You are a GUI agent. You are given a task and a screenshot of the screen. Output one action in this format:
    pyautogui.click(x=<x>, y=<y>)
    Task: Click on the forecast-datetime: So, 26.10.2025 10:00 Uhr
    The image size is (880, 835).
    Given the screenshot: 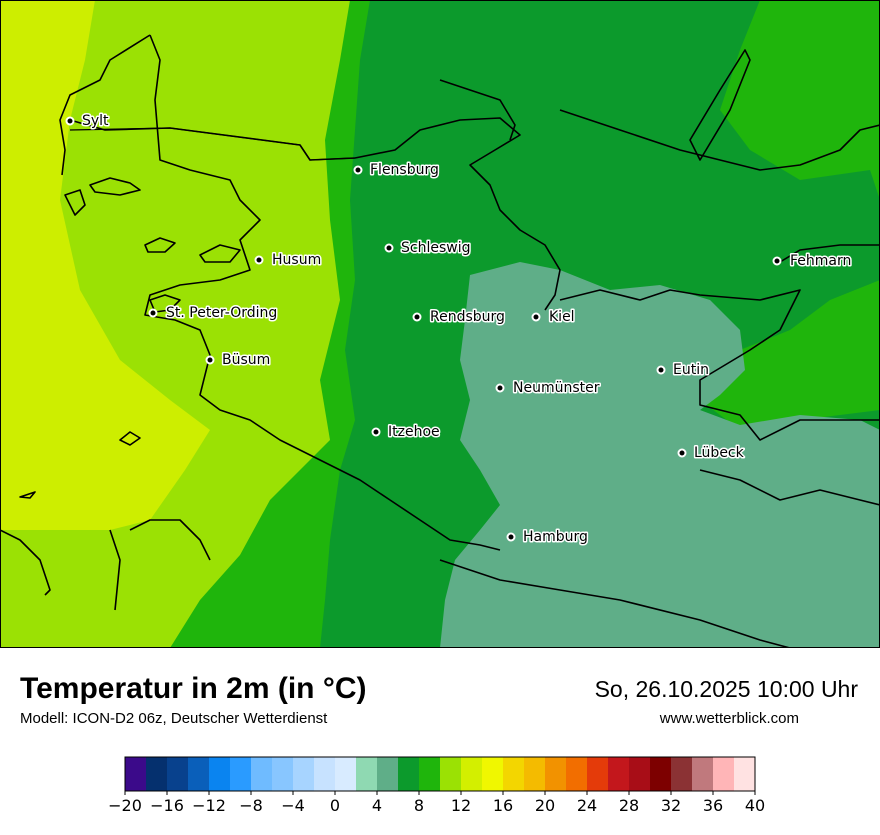 What is the action you would take?
    pyautogui.click(x=726, y=689)
    